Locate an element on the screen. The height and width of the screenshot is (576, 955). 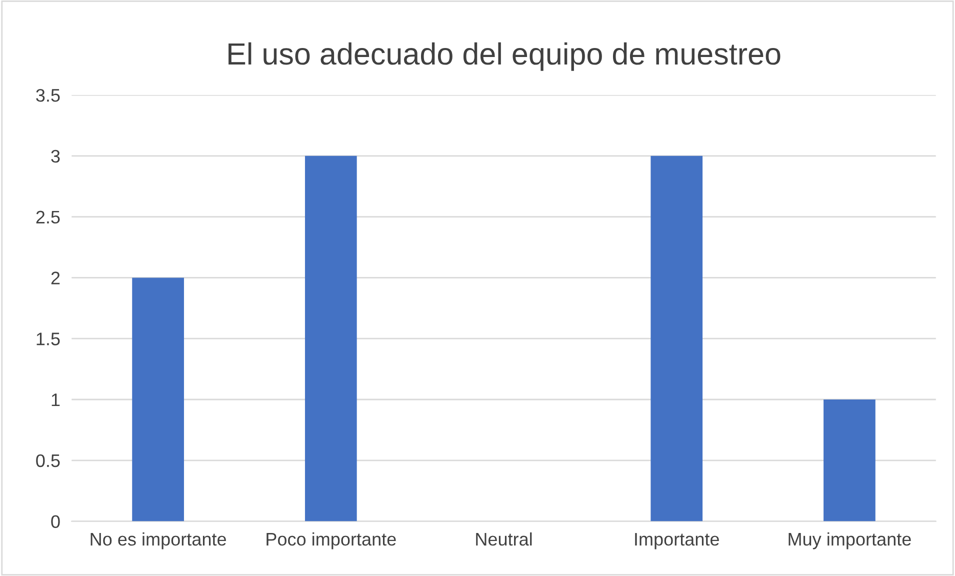
y-tick-label: 0 is located at coordinates (55, 521).